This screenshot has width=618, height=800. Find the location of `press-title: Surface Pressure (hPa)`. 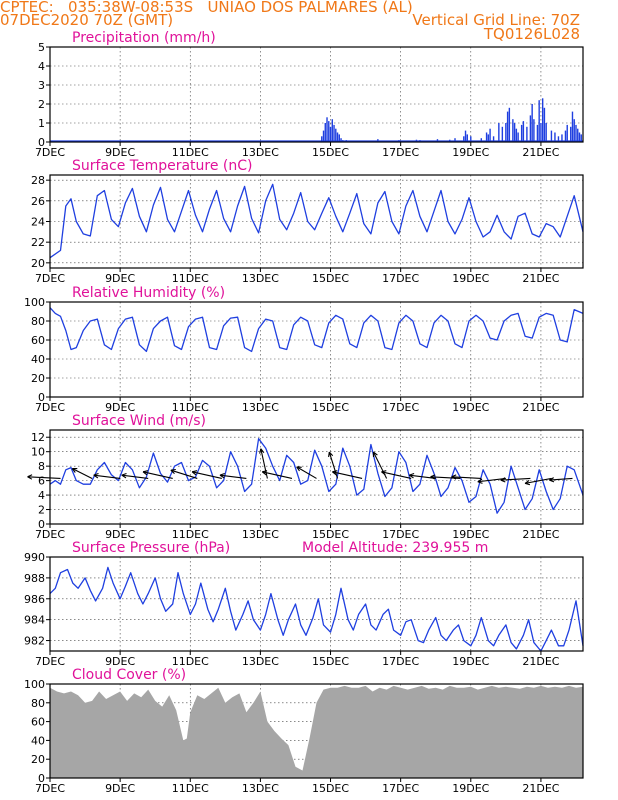

press-title: Surface Pressure (hPa) is located at coordinates (151, 548).